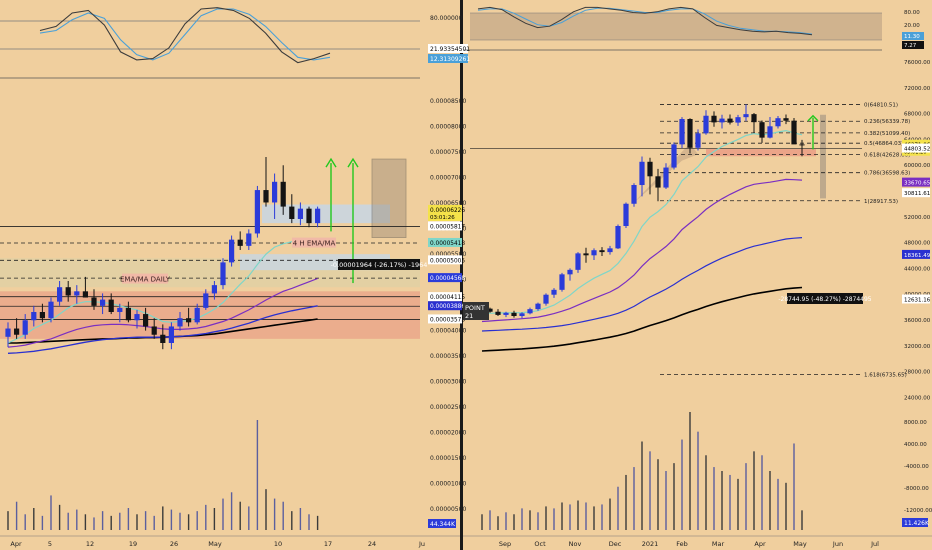 The height and width of the screenshot is (550, 932). What do you see at coordinates (448, 382) in the screenshot?
I see `y-tick-label: 0.00003000` at bounding box center [448, 382].